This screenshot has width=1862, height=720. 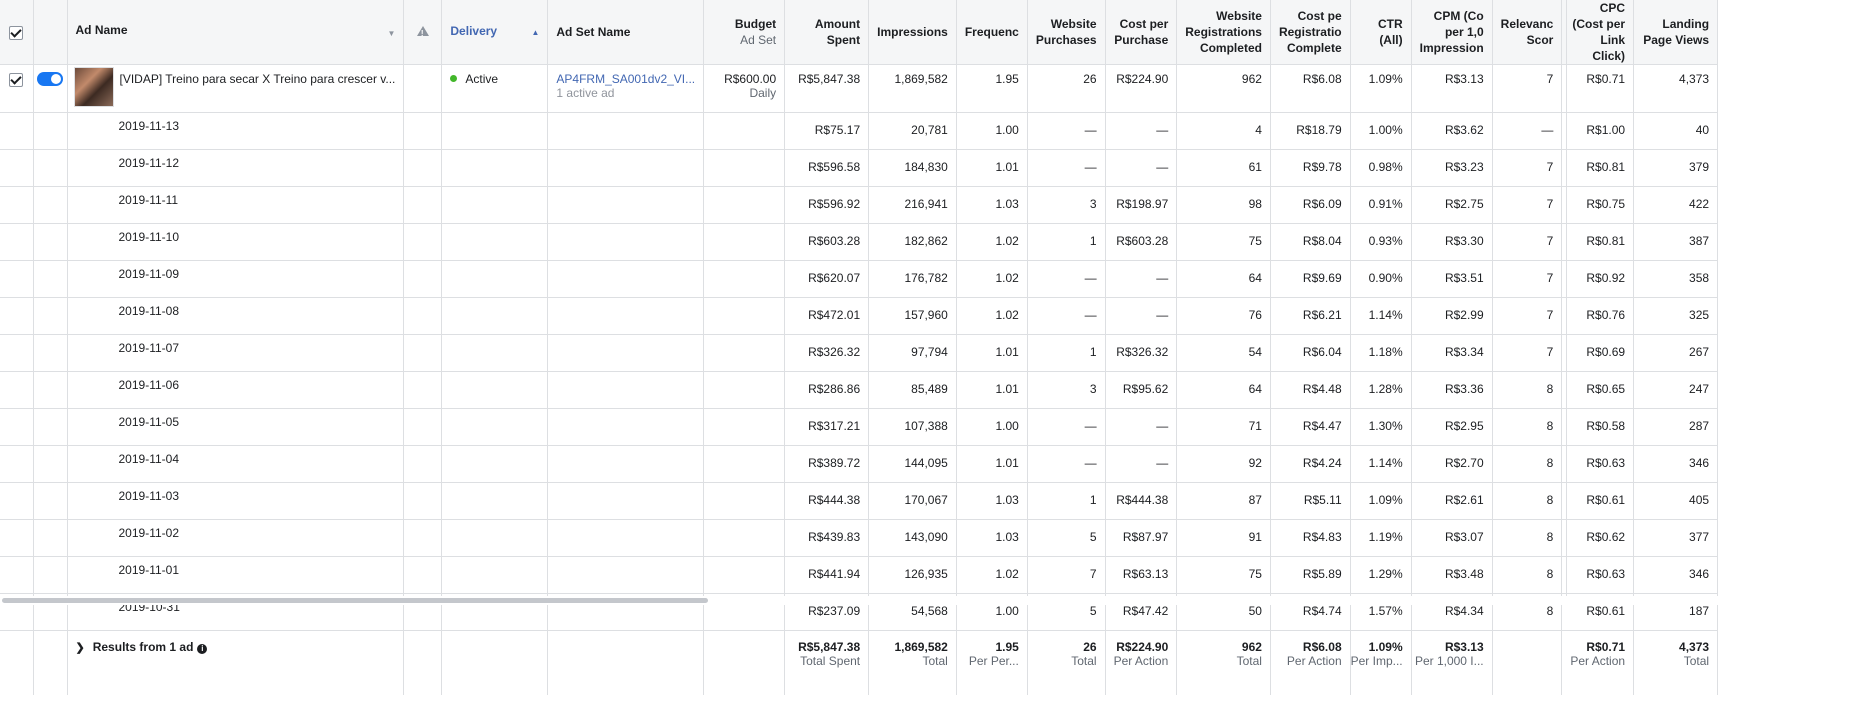 I want to click on row-date: 2019-11-12, so click(x=236, y=168).